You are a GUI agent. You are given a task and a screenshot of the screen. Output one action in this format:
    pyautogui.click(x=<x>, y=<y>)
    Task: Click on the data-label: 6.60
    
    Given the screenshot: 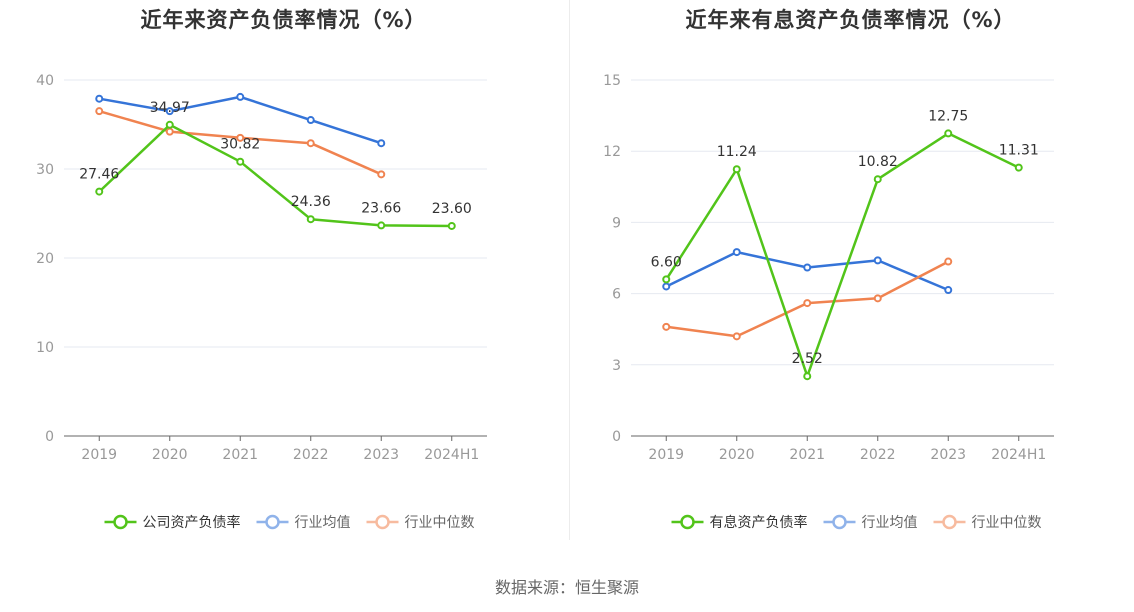 What is the action you would take?
    pyautogui.click(x=666, y=262)
    